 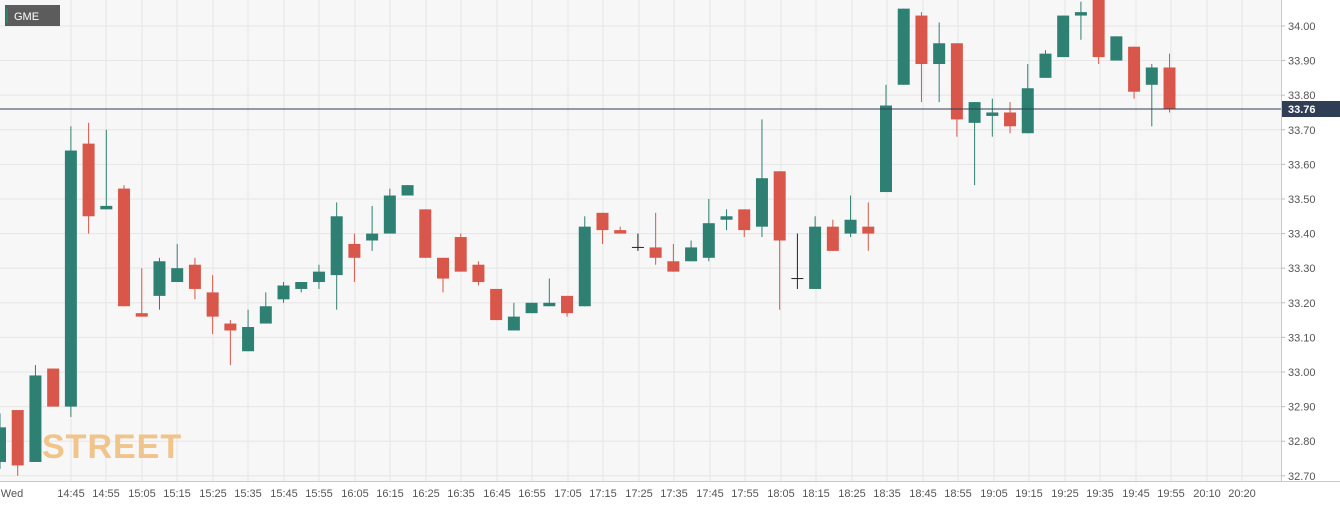 What do you see at coordinates (213, 494) in the screenshot?
I see `x-tick-label: 15:25` at bounding box center [213, 494].